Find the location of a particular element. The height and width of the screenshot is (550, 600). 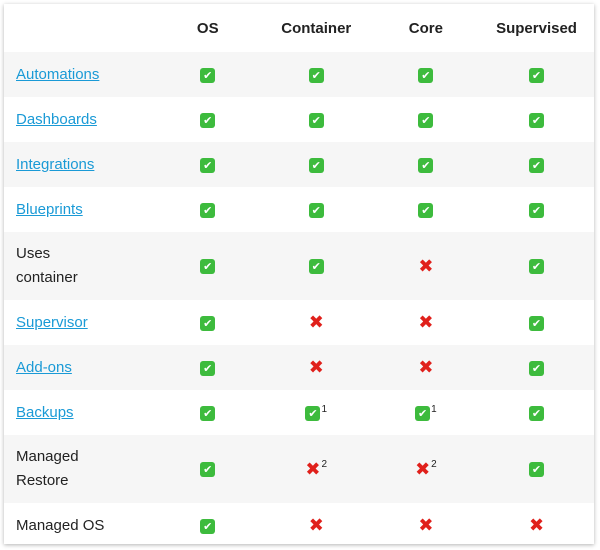

status-cell: ✖2 is located at coordinates (316, 469).